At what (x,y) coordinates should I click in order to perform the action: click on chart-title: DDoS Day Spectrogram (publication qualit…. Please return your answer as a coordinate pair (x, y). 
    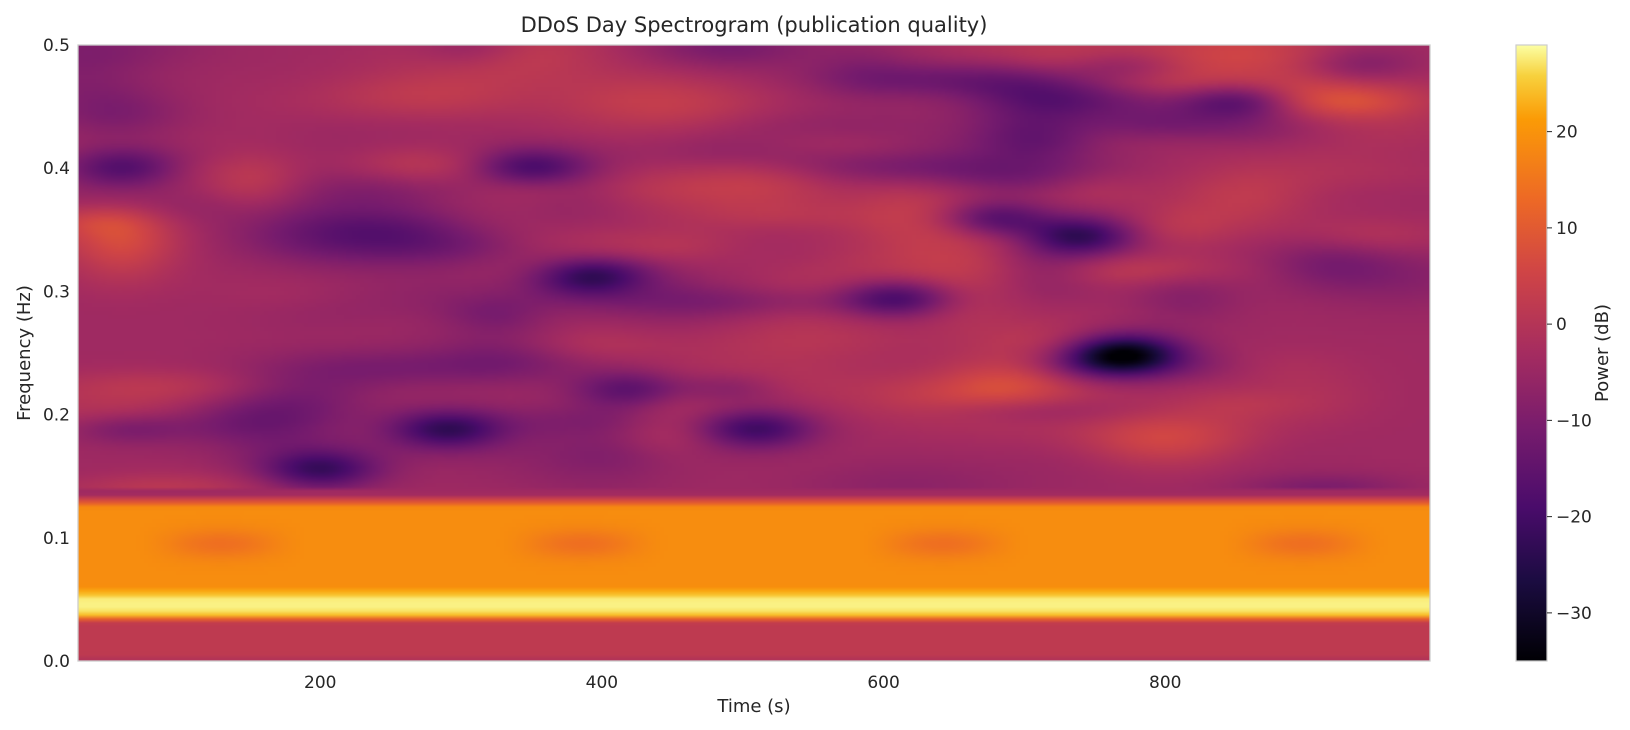
    Looking at the image, I should click on (754, 25).